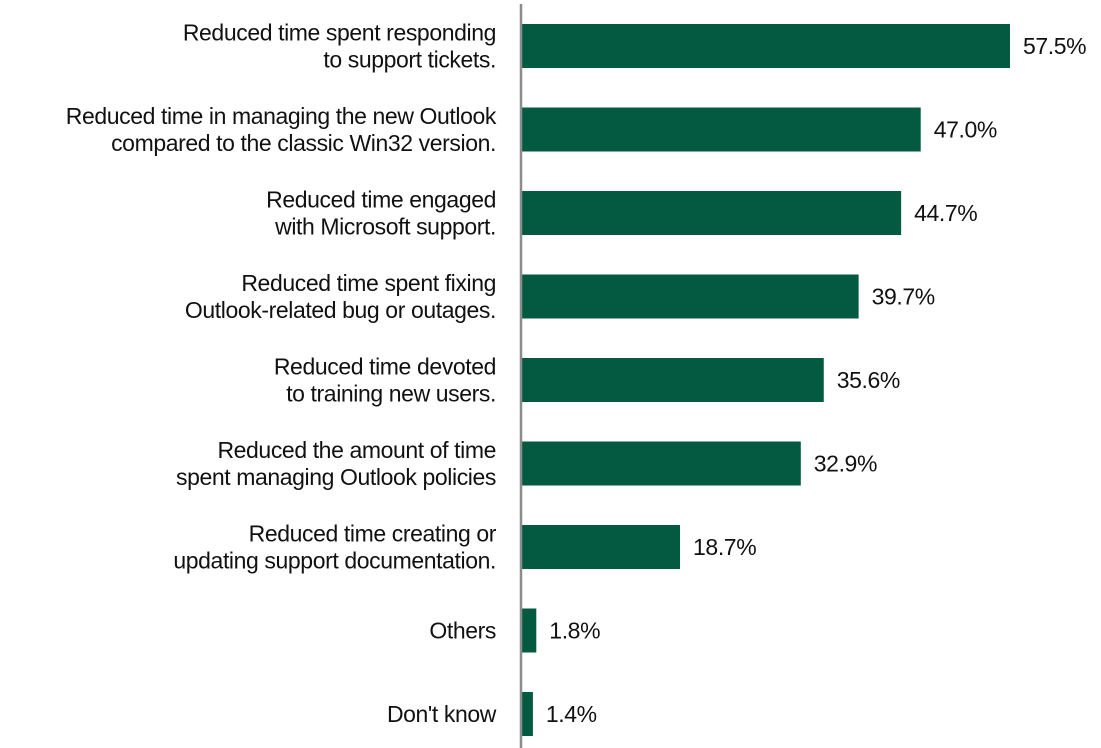 Image resolution: width=1101 pixels, height=748 pixels. What do you see at coordinates (373, 534) in the screenshot?
I see `category-label: Reduced time creating or` at bounding box center [373, 534].